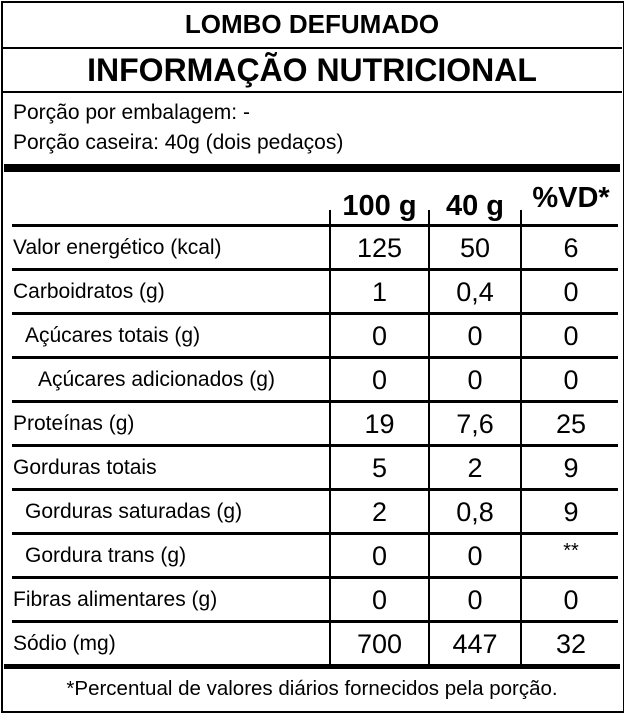 The width and height of the screenshot is (624, 713). I want to click on value-100g: 19, so click(379, 424).